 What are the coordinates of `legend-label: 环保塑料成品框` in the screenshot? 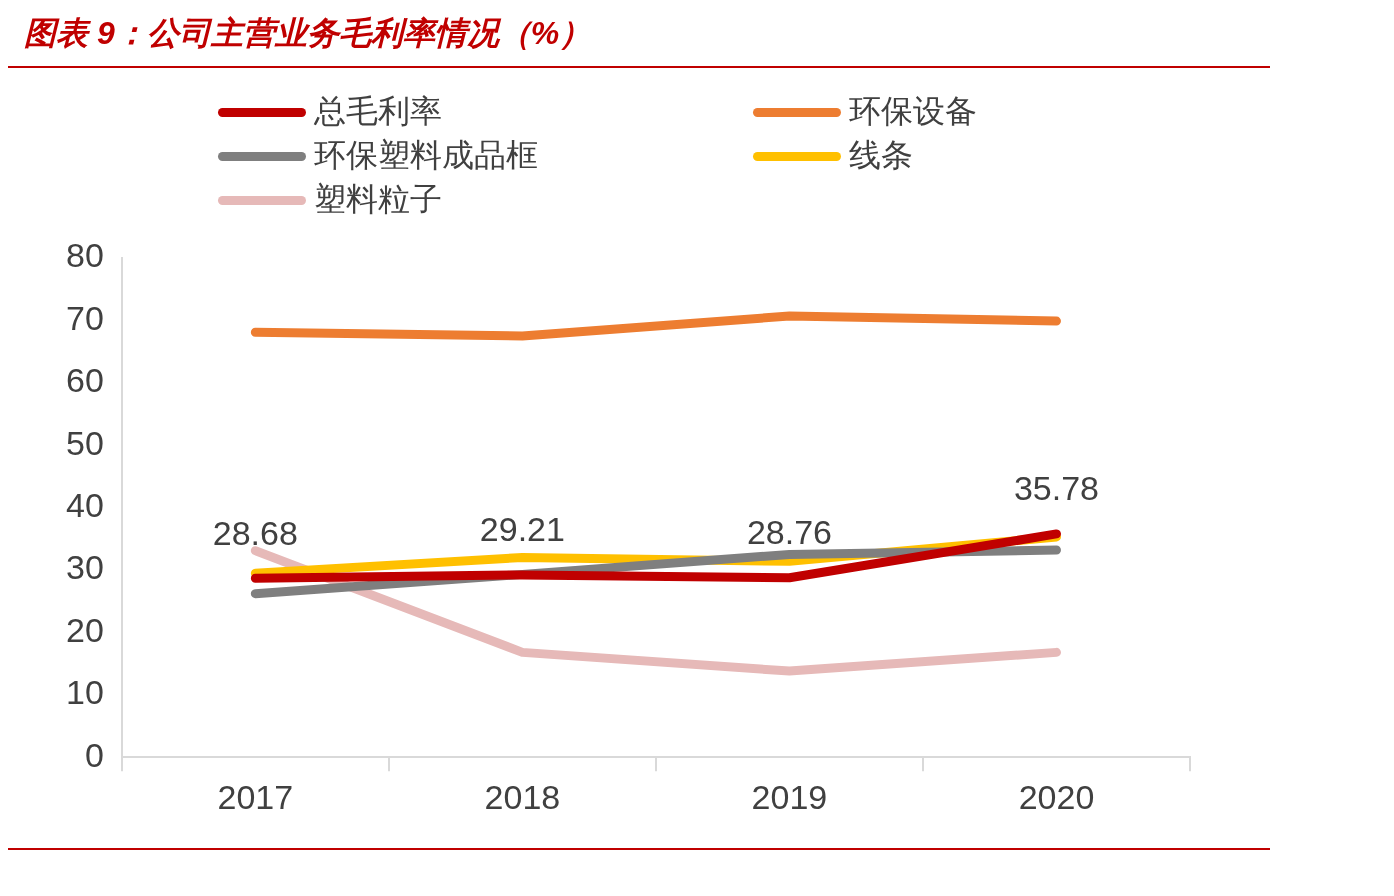 It's located at (426, 155).